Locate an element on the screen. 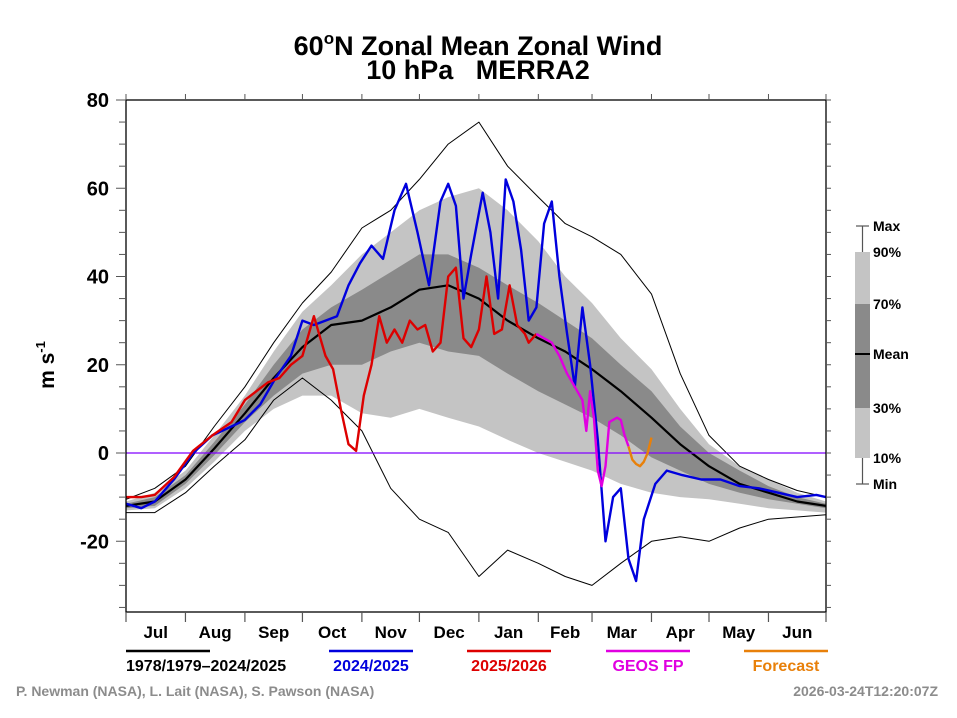 The image size is (957, 718). month-label: Feb is located at coordinates (565, 632).